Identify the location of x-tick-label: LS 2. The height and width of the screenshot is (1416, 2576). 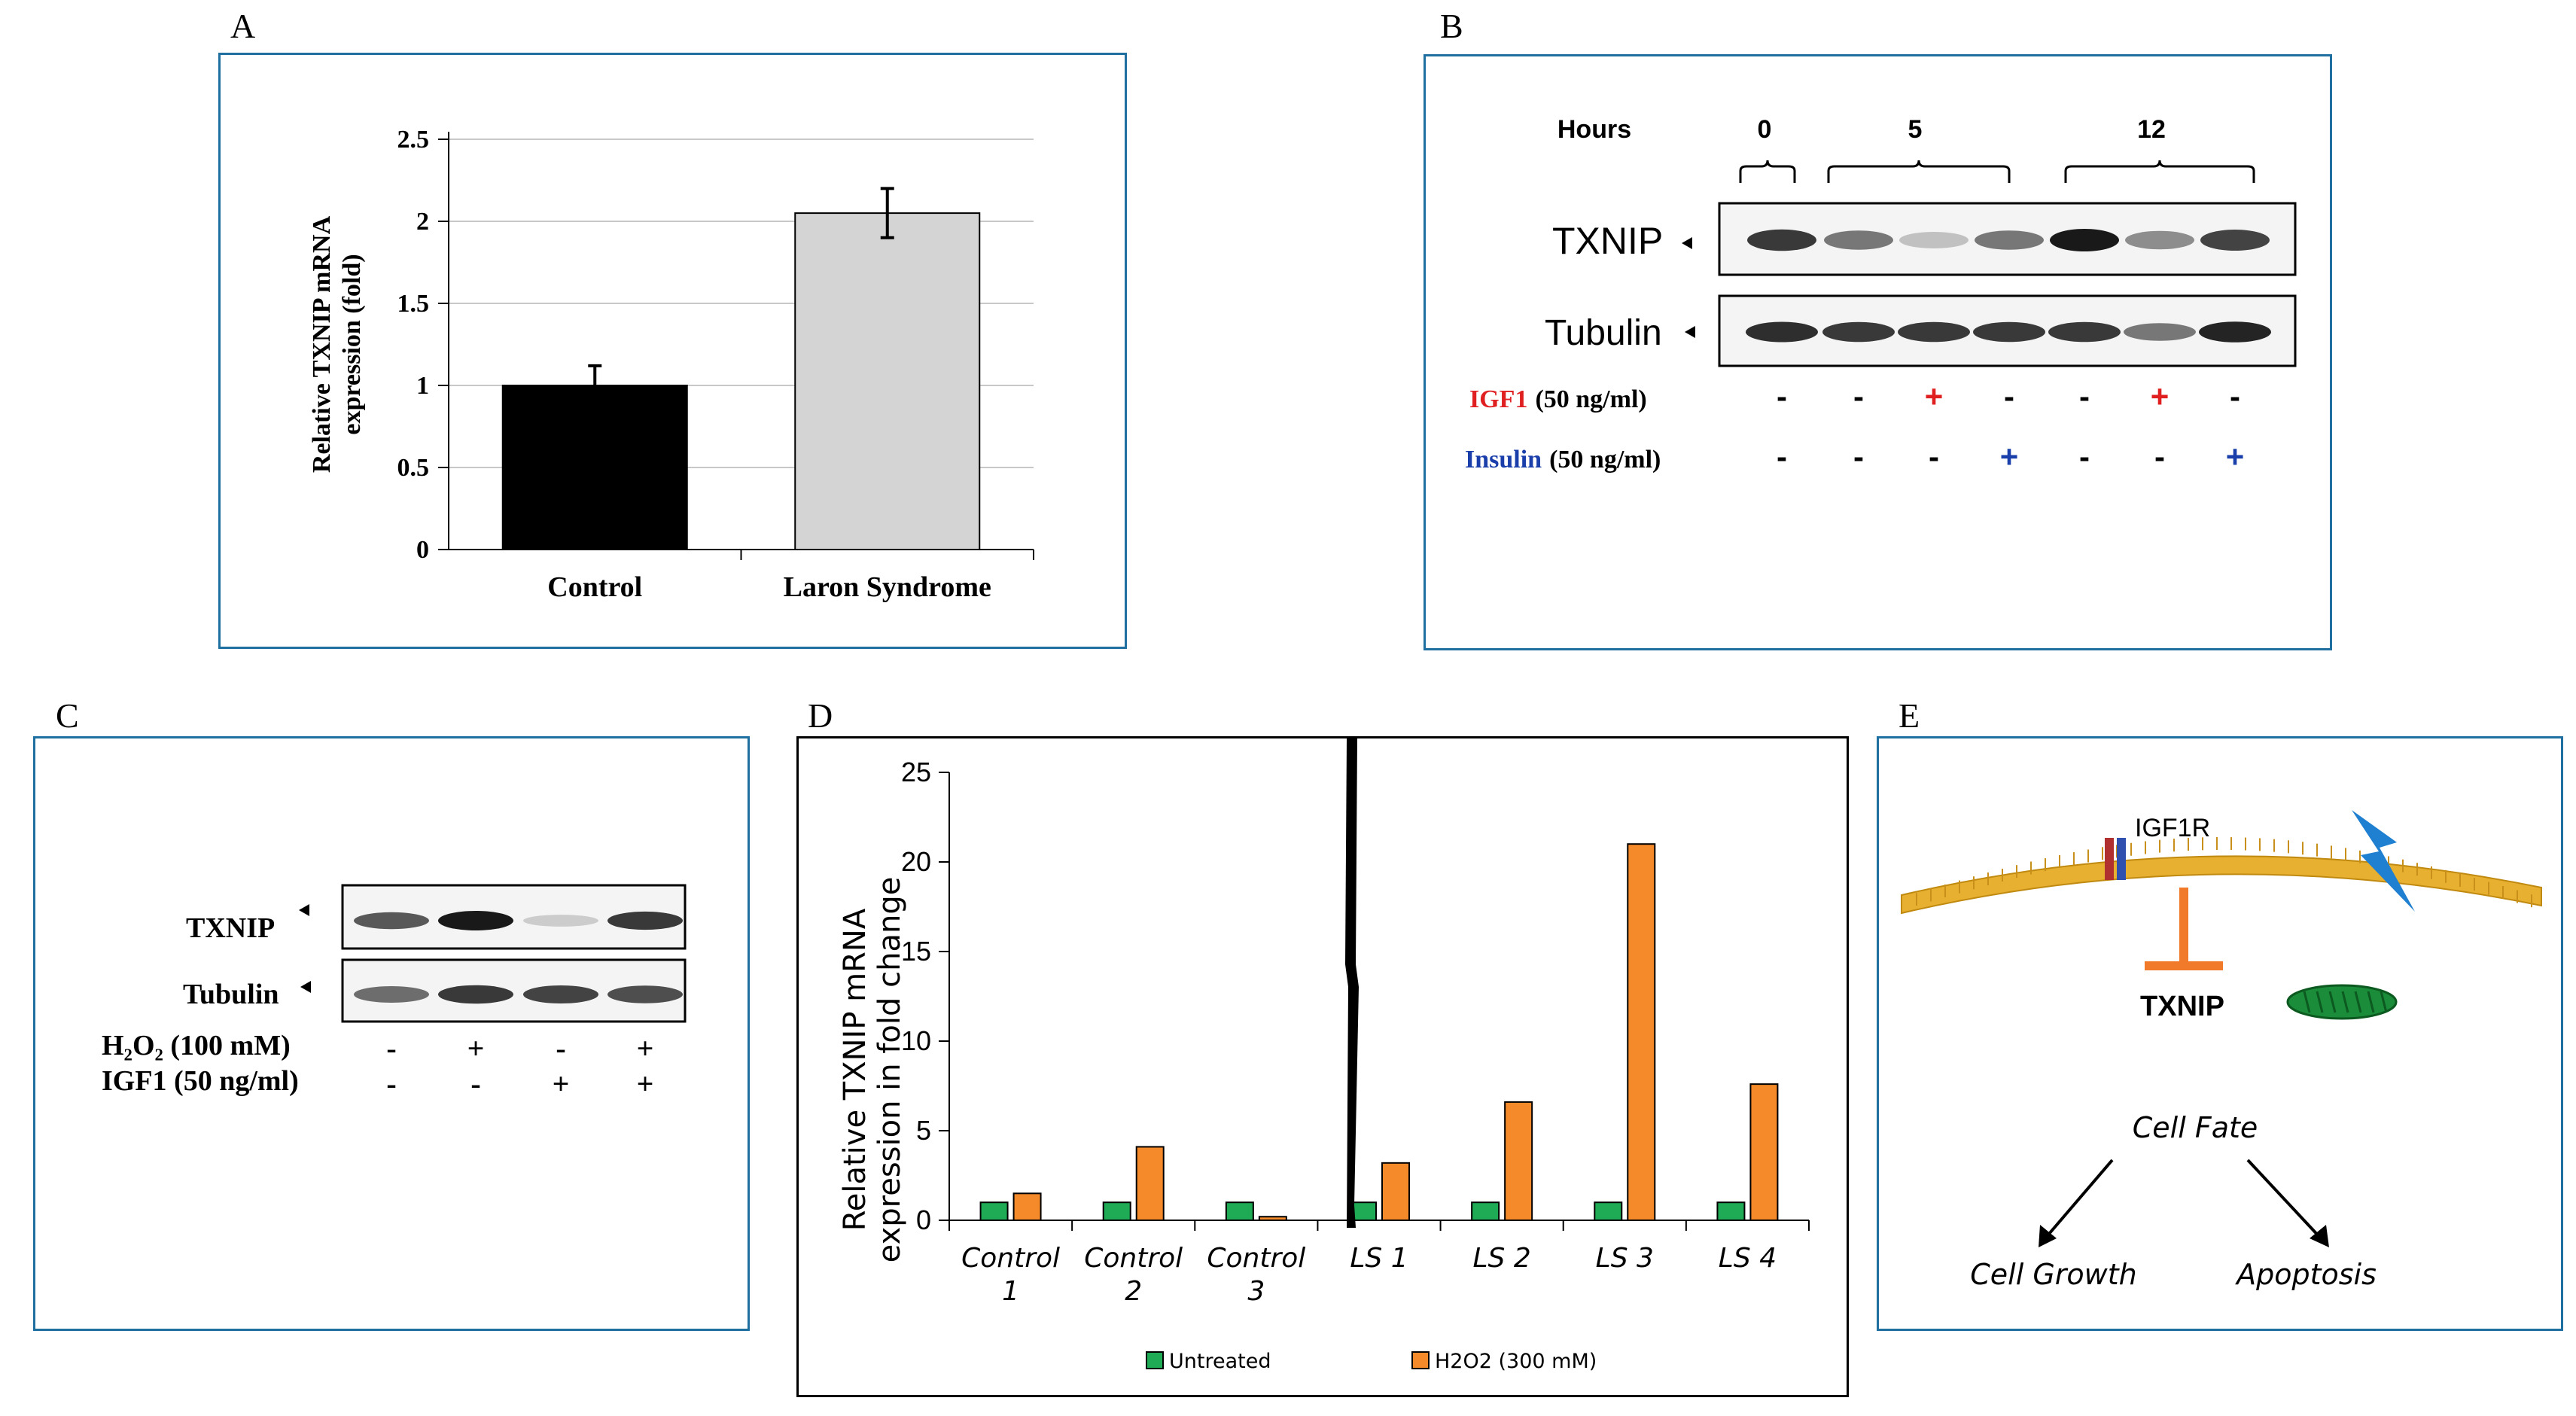
(1502, 1258).